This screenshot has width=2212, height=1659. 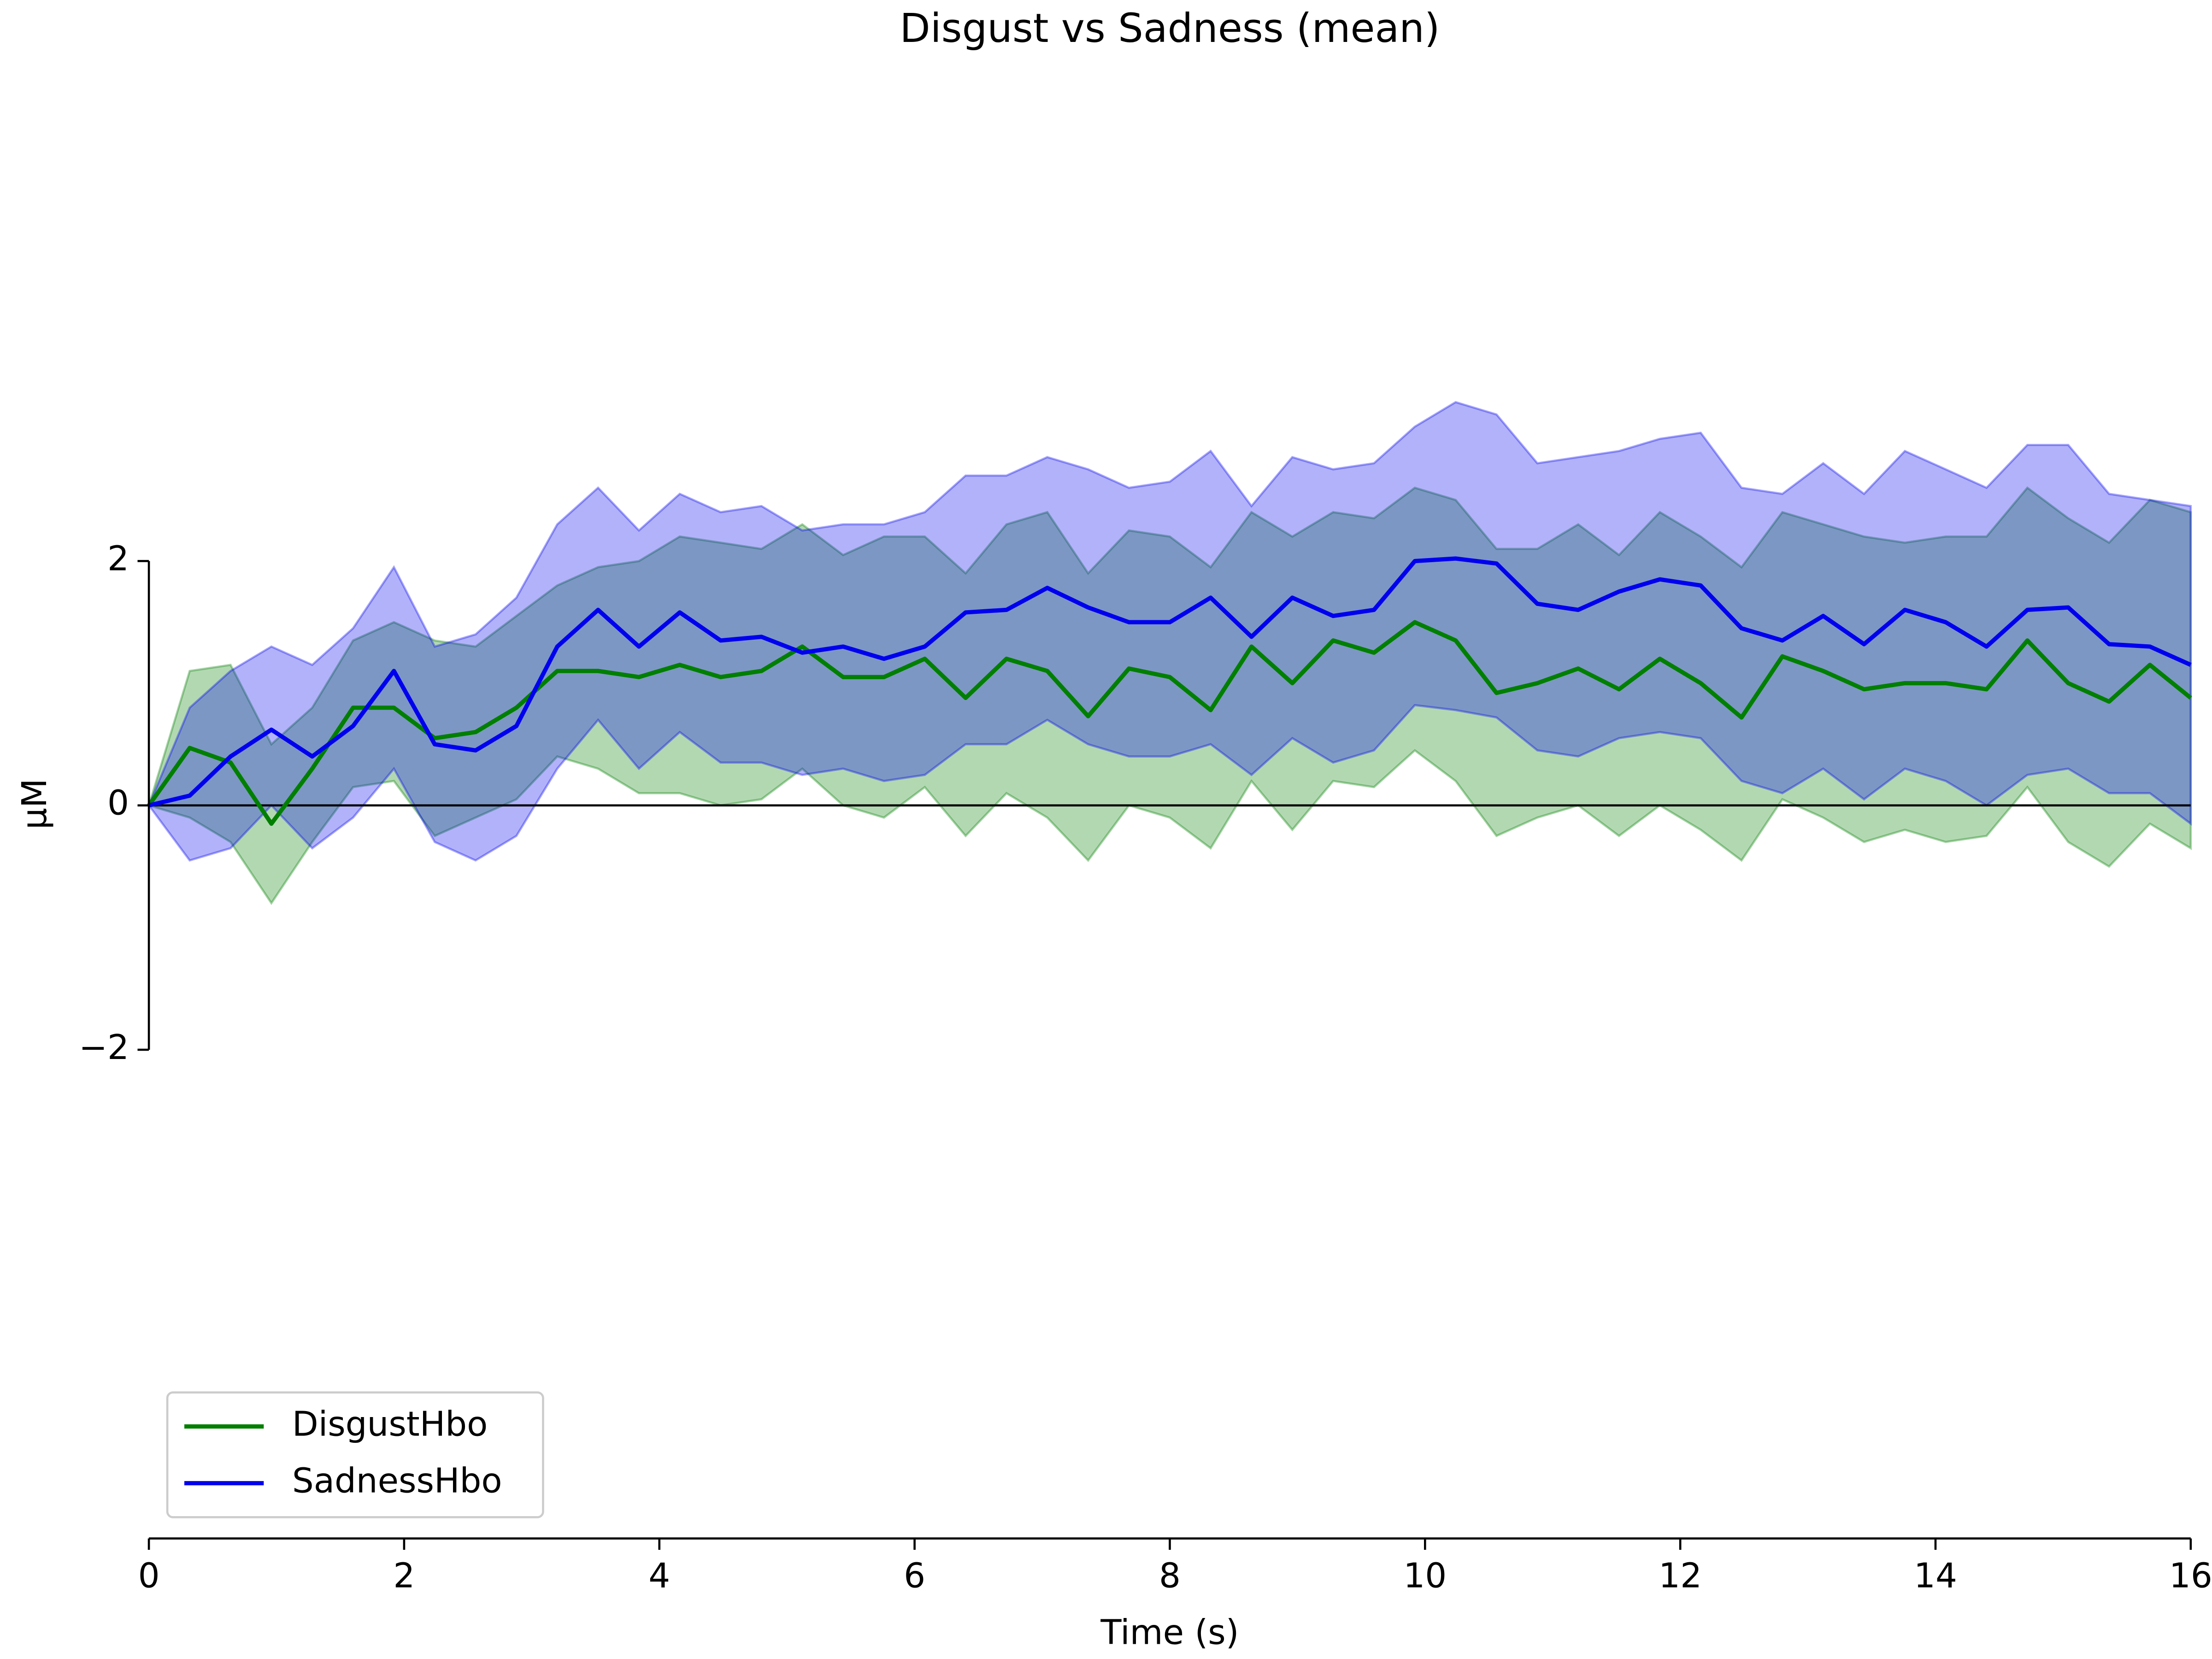 What do you see at coordinates (659, 1576) in the screenshot?
I see `x-tick-label: 4` at bounding box center [659, 1576].